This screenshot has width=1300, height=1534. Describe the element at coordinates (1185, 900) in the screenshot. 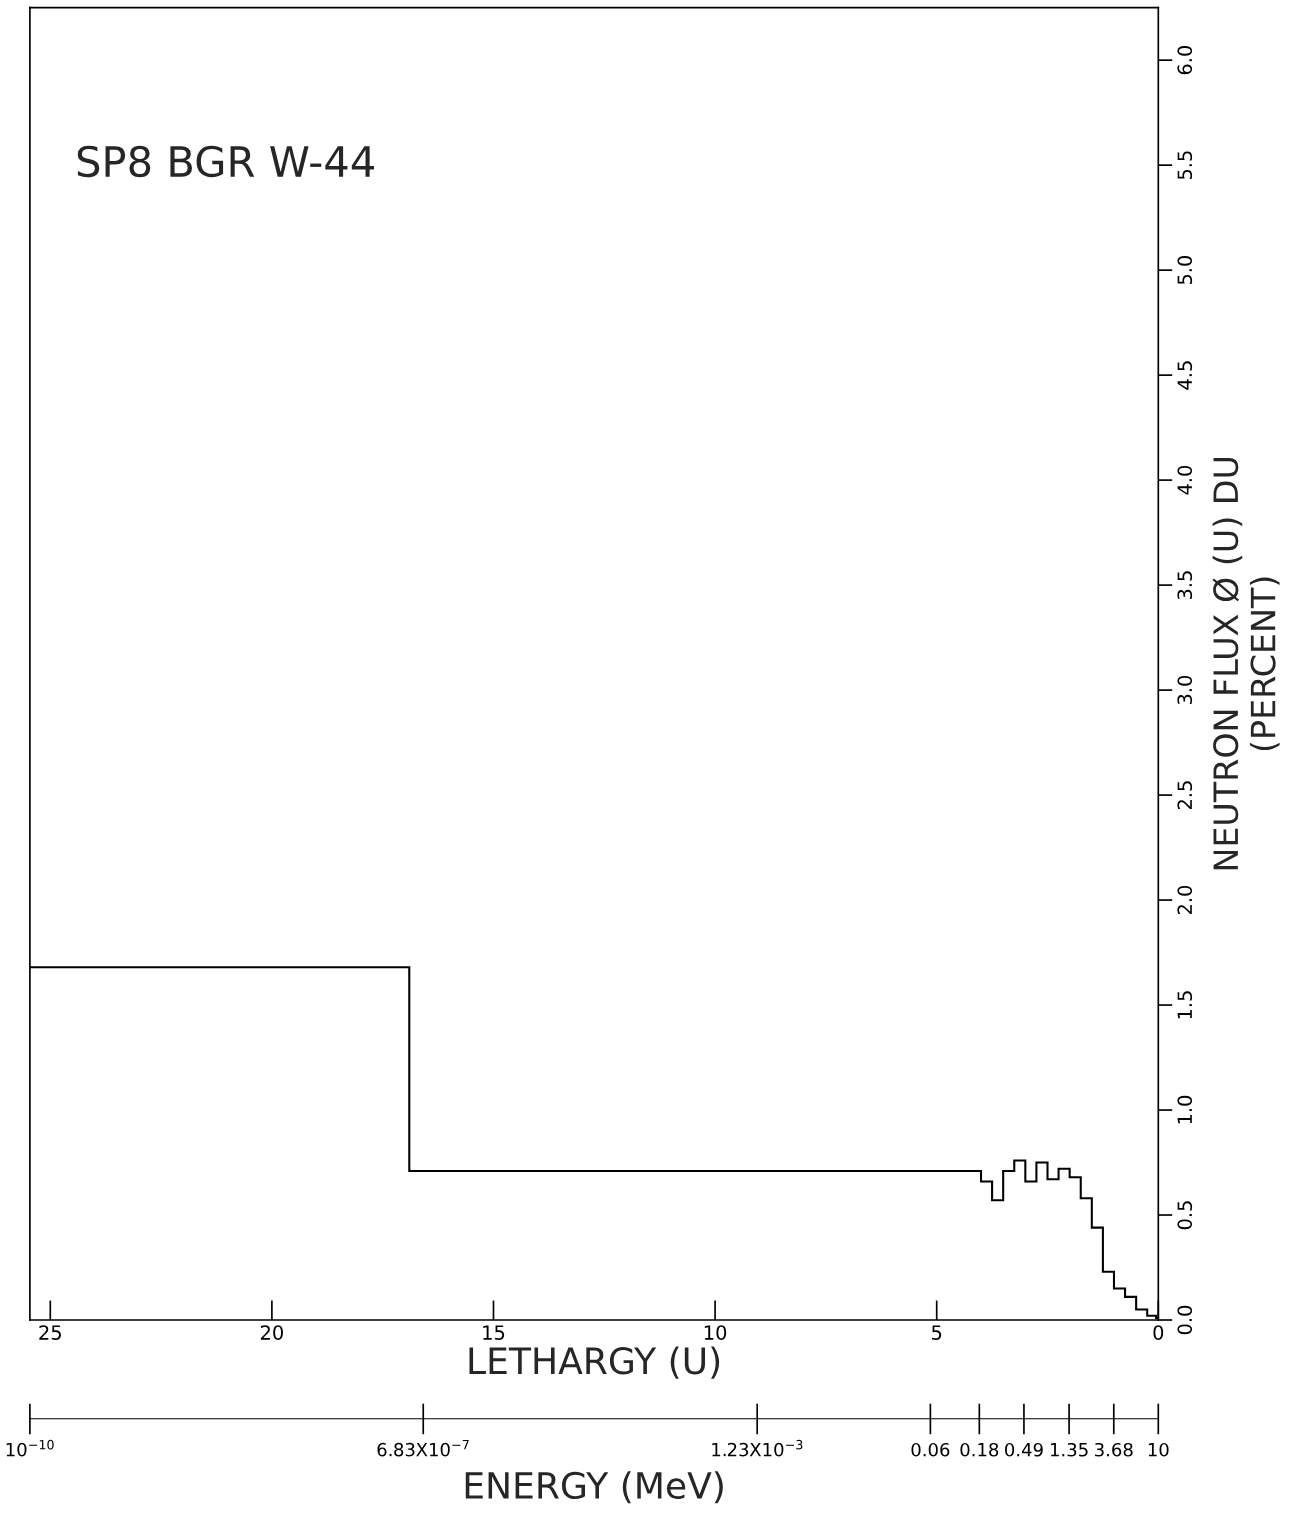

I see `y-tick-label: 2.0` at that location.